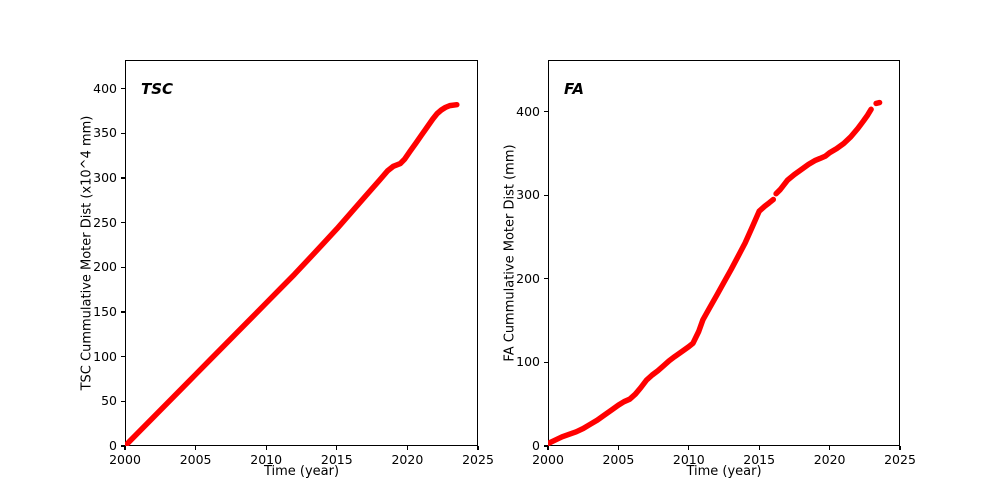  Describe the element at coordinates (510, 253) in the screenshot. I see `fa-yaxis-label: FA Cummulative Moter Dist (mm)` at that location.